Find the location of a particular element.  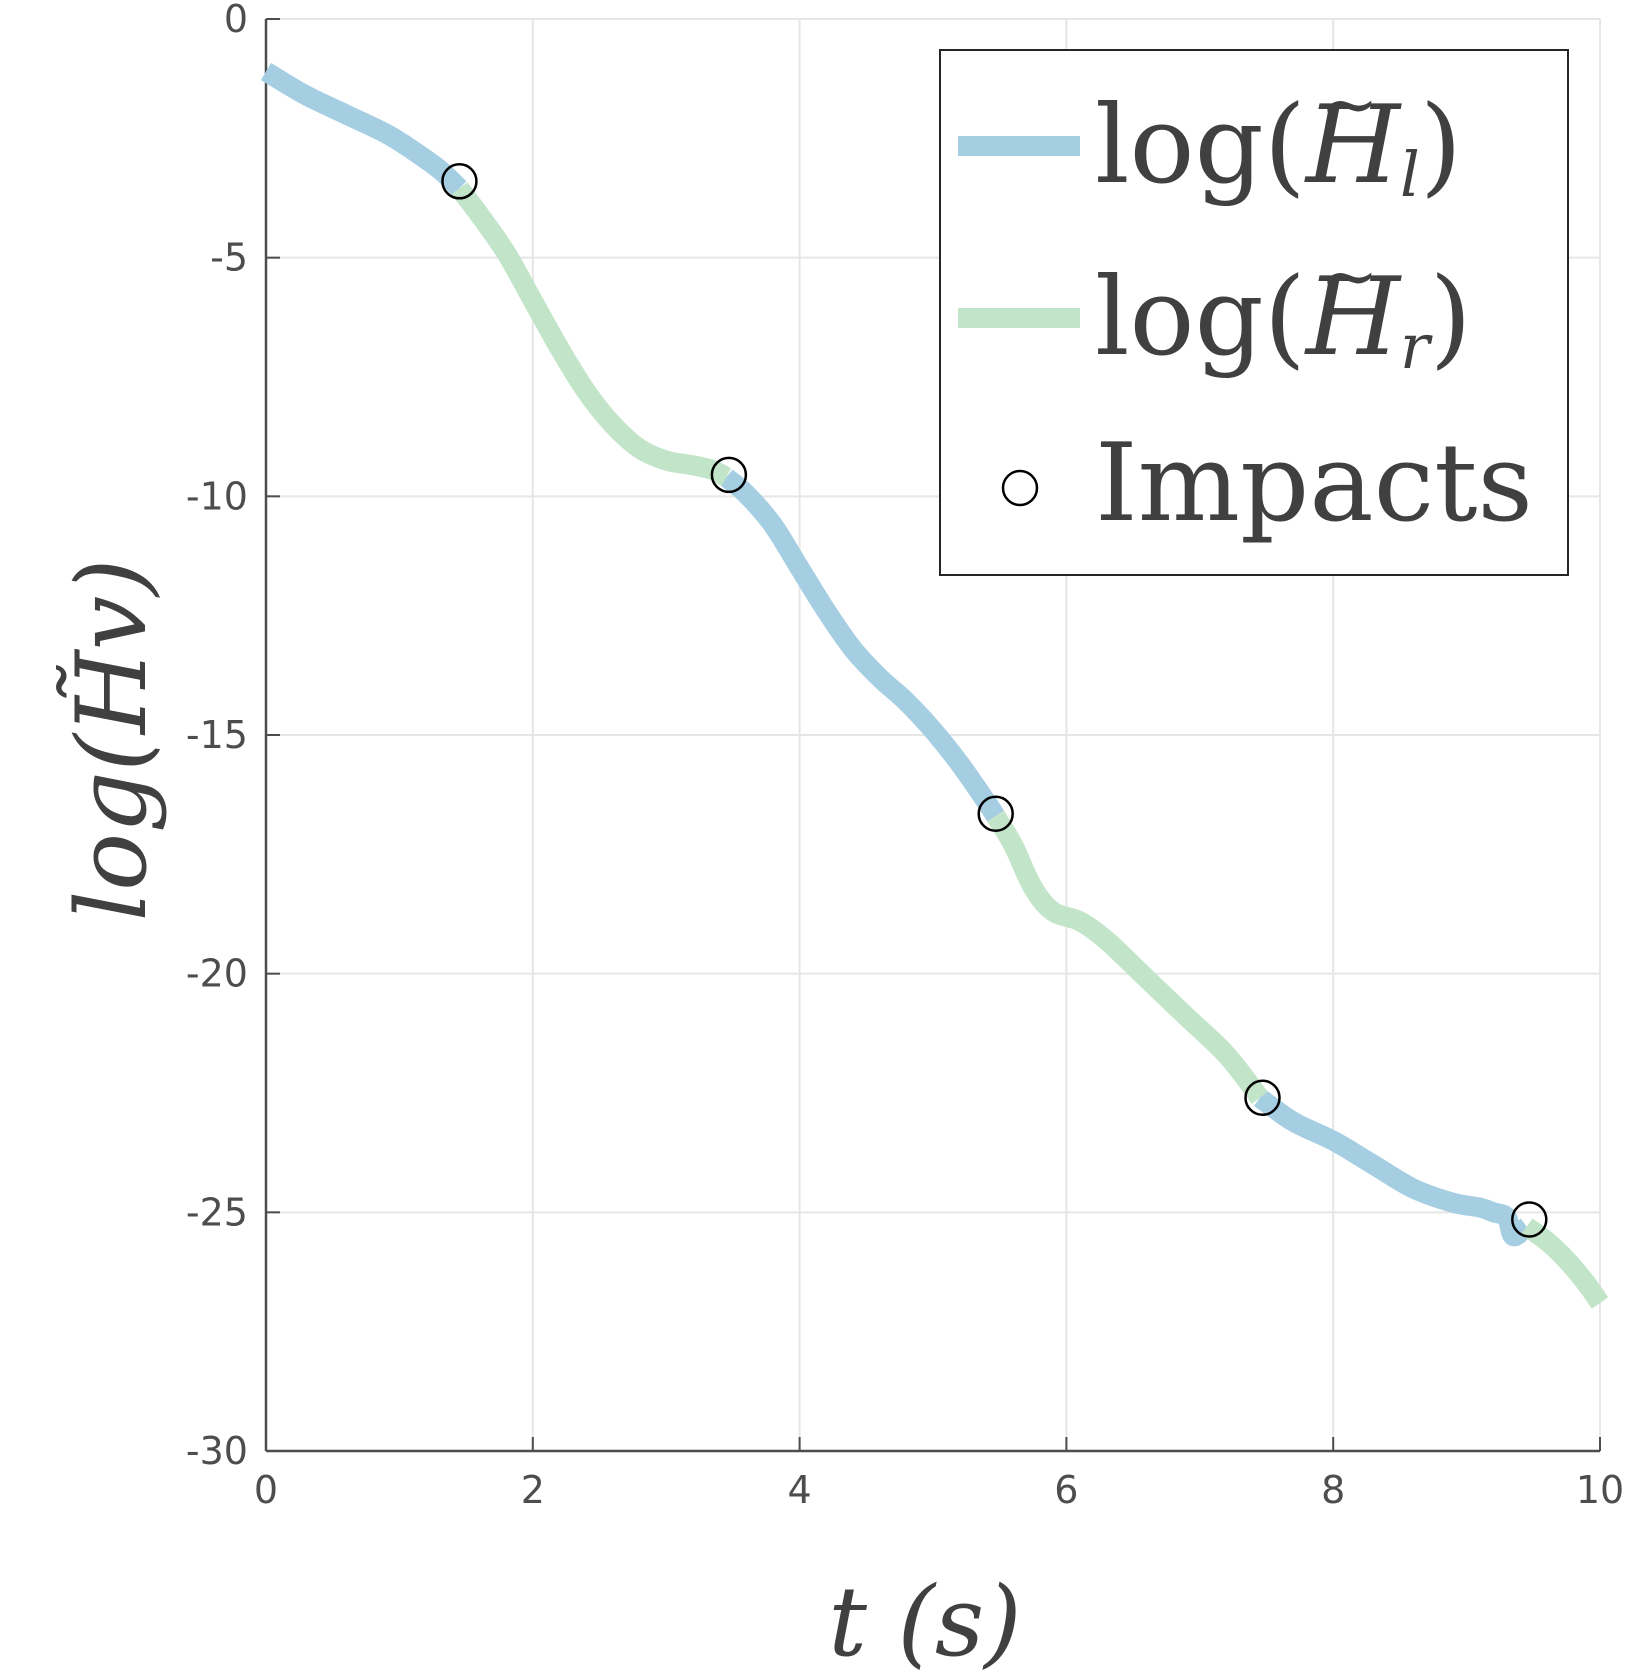

x-tick-label: 2 is located at coordinates (533, 1490).